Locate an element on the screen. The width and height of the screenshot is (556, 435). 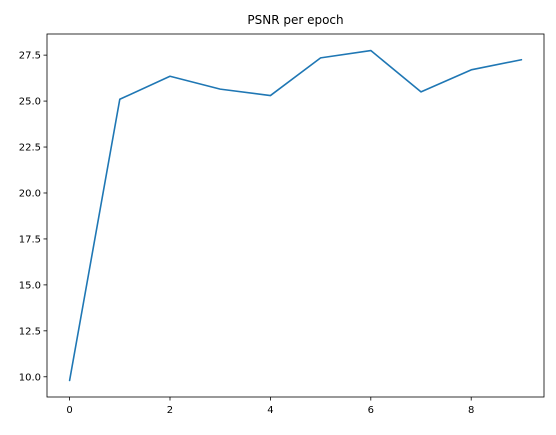
y-tick-label: 20.0 is located at coordinates (30, 193).